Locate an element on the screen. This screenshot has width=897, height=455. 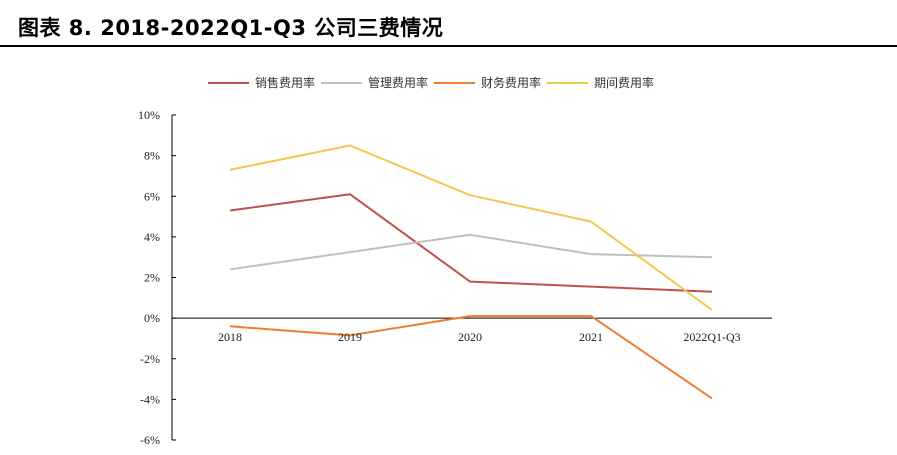
figure-title: 图表 8. 2018-2022Q1-Q3 公司三费情况 is located at coordinates (231, 28).